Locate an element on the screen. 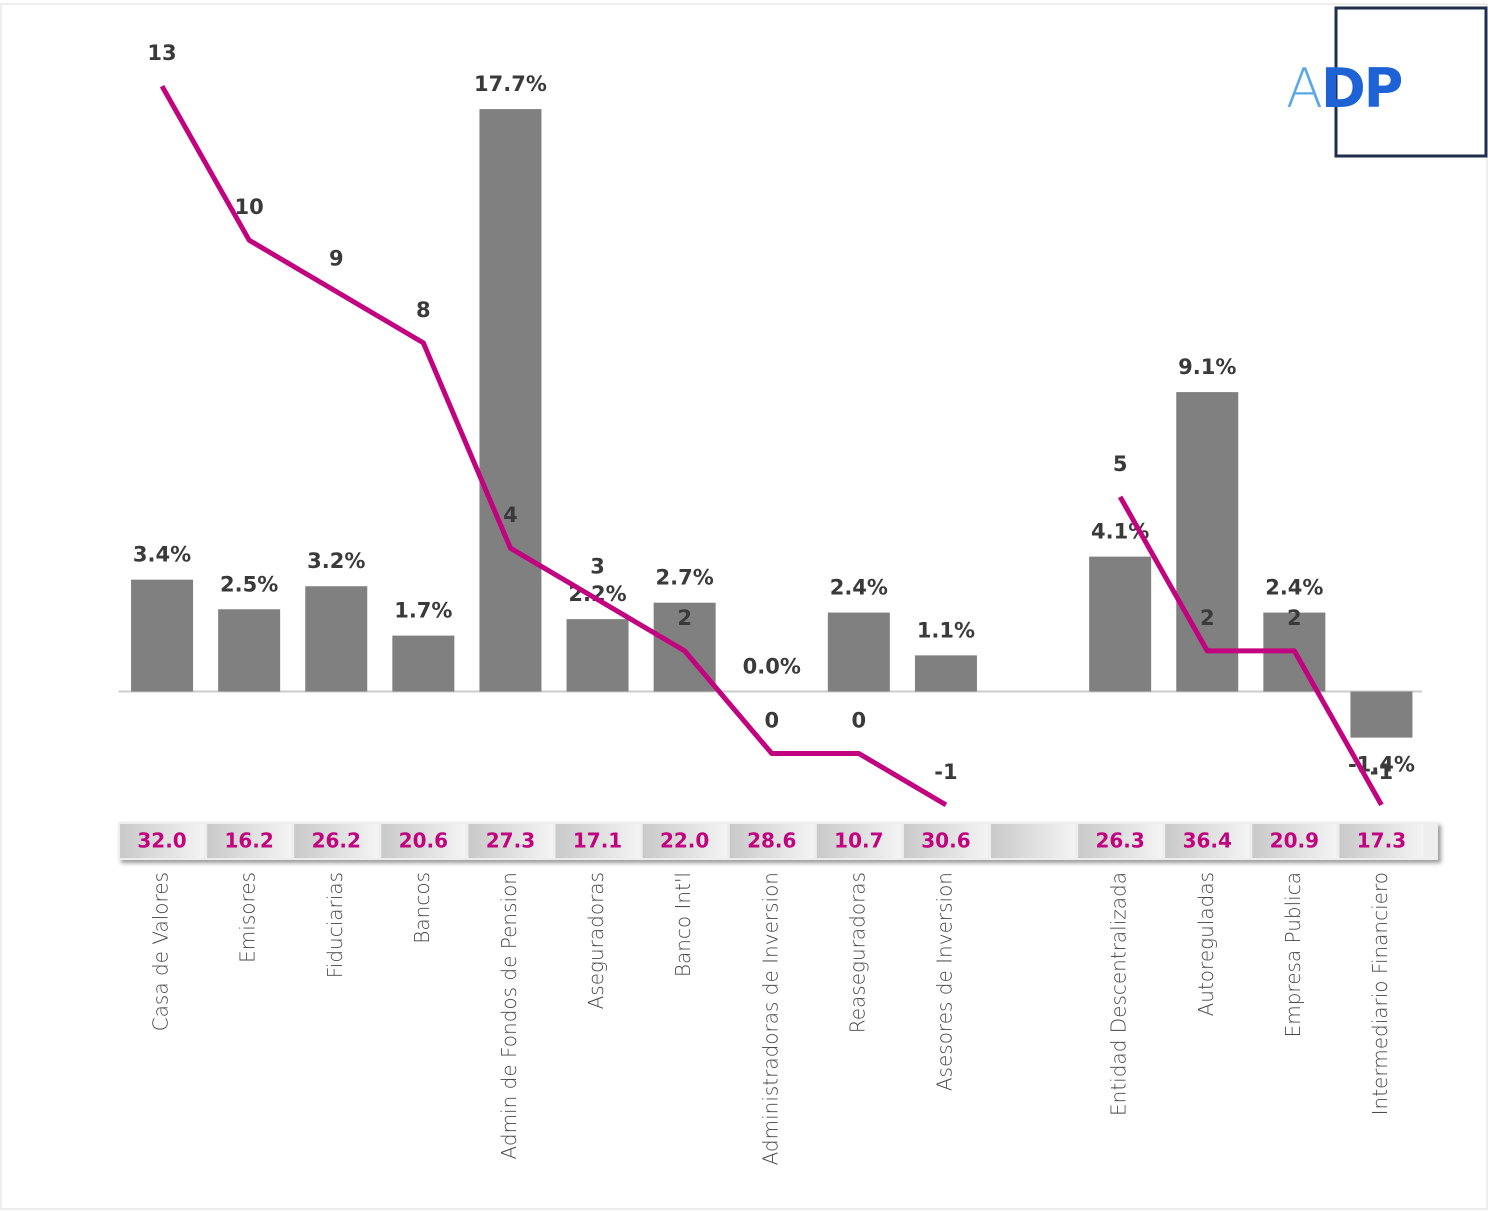 The width and height of the screenshot is (1488, 1211). x-tick-label: Intermediario Financiero is located at coordinates (1380, 993).